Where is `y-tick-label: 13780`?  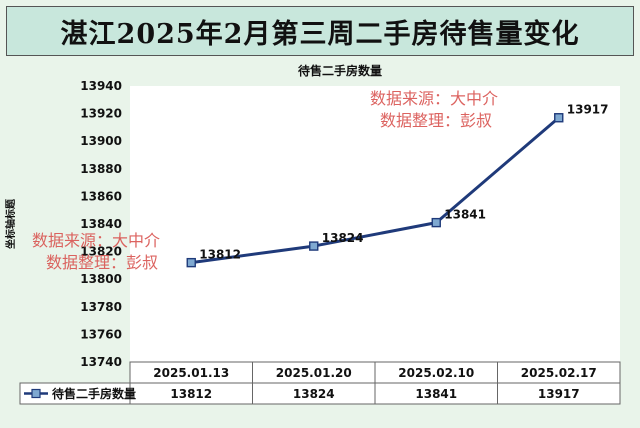
y-tick-label: 13780 is located at coordinates (101, 307).